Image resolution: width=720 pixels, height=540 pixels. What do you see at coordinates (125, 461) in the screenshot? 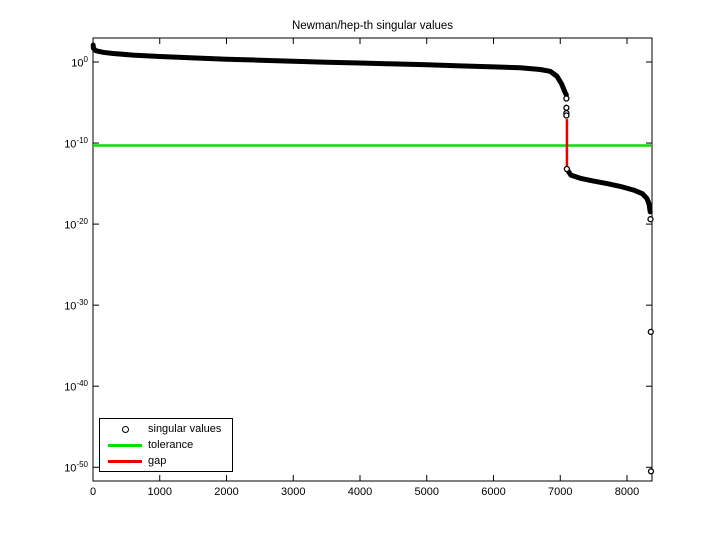
I see `gap-line-icon` at bounding box center [125, 461].